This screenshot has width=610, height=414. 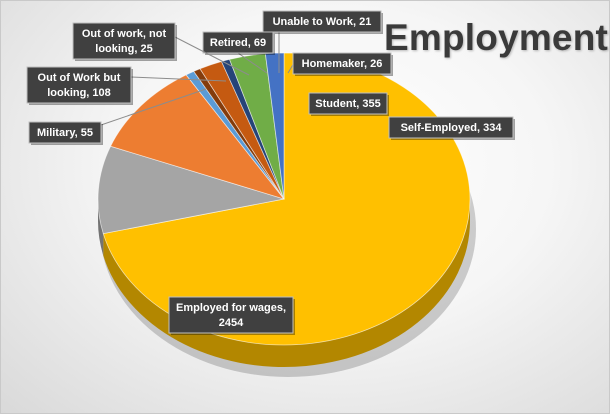 What do you see at coordinates (79, 93) in the screenshot?
I see `data-label-text: looking, 108` at bounding box center [79, 93].